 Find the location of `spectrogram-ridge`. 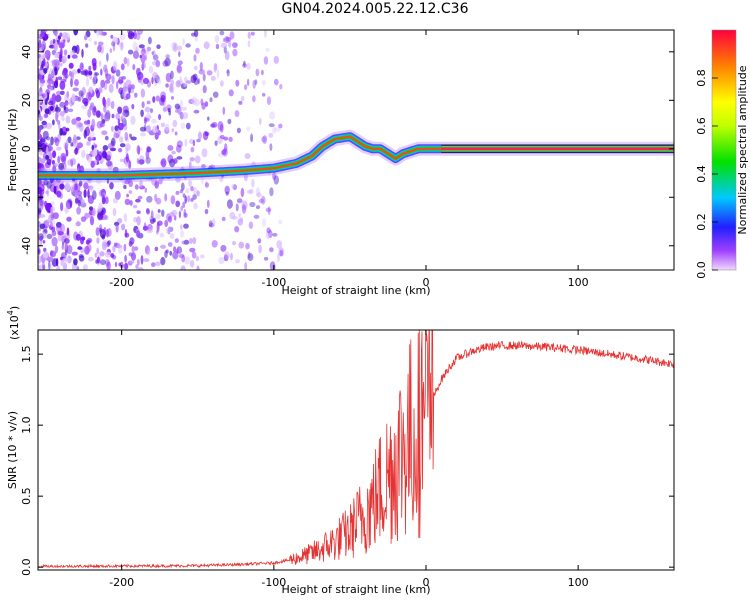

spectrogram-ridge is located at coordinates (356, 156).